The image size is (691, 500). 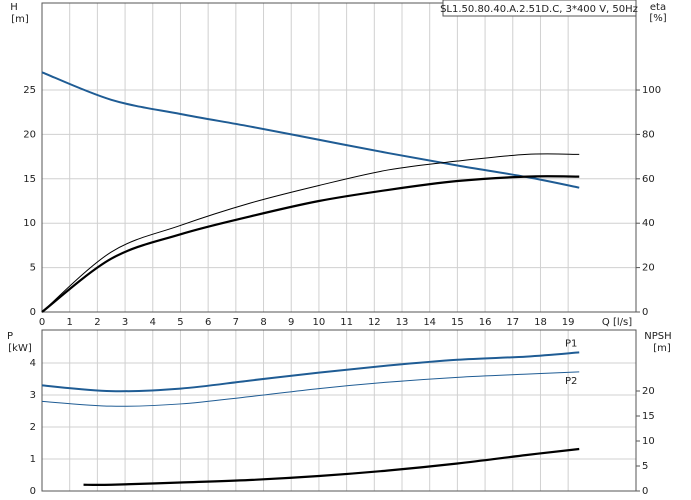 What do you see at coordinates (512, 322) in the screenshot?
I see `x-tick-label: 17` at bounding box center [512, 322].